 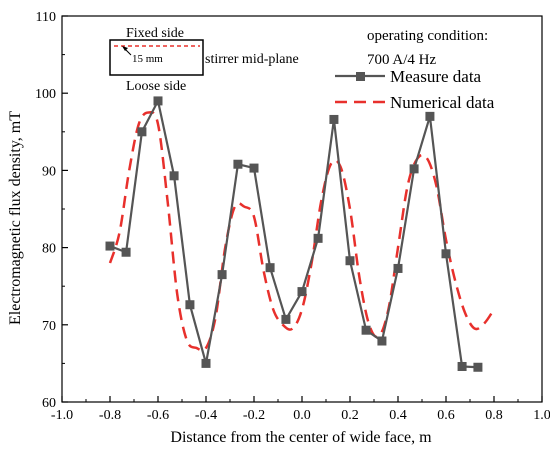 I want to click on y-tick-label: 70, so click(x=49, y=326).